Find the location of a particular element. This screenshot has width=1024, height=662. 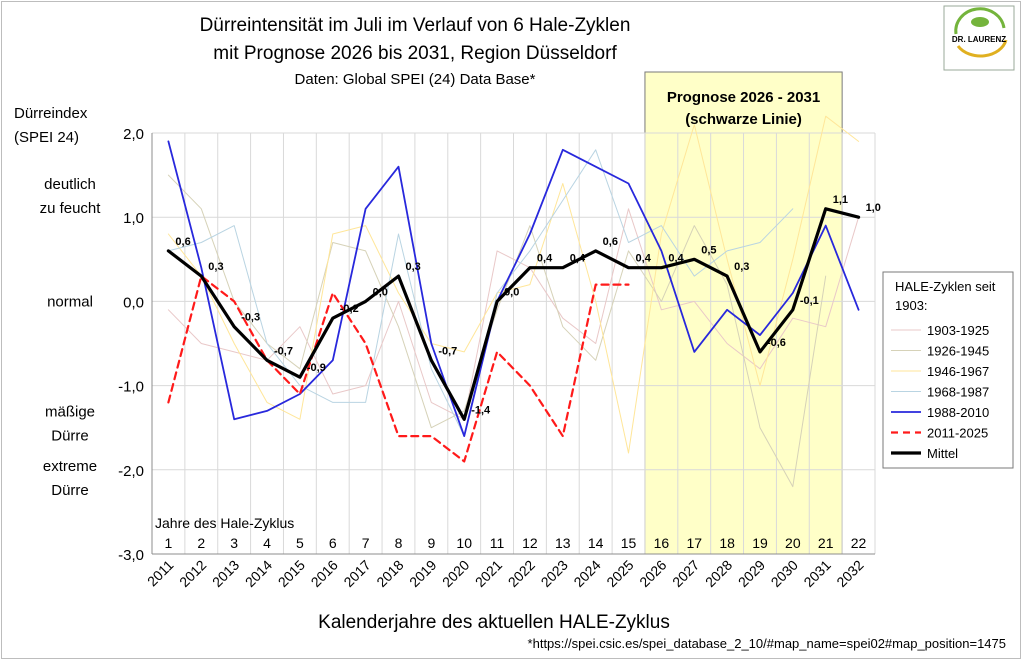

calendar-year-label: 2012 is located at coordinates (192, 573).